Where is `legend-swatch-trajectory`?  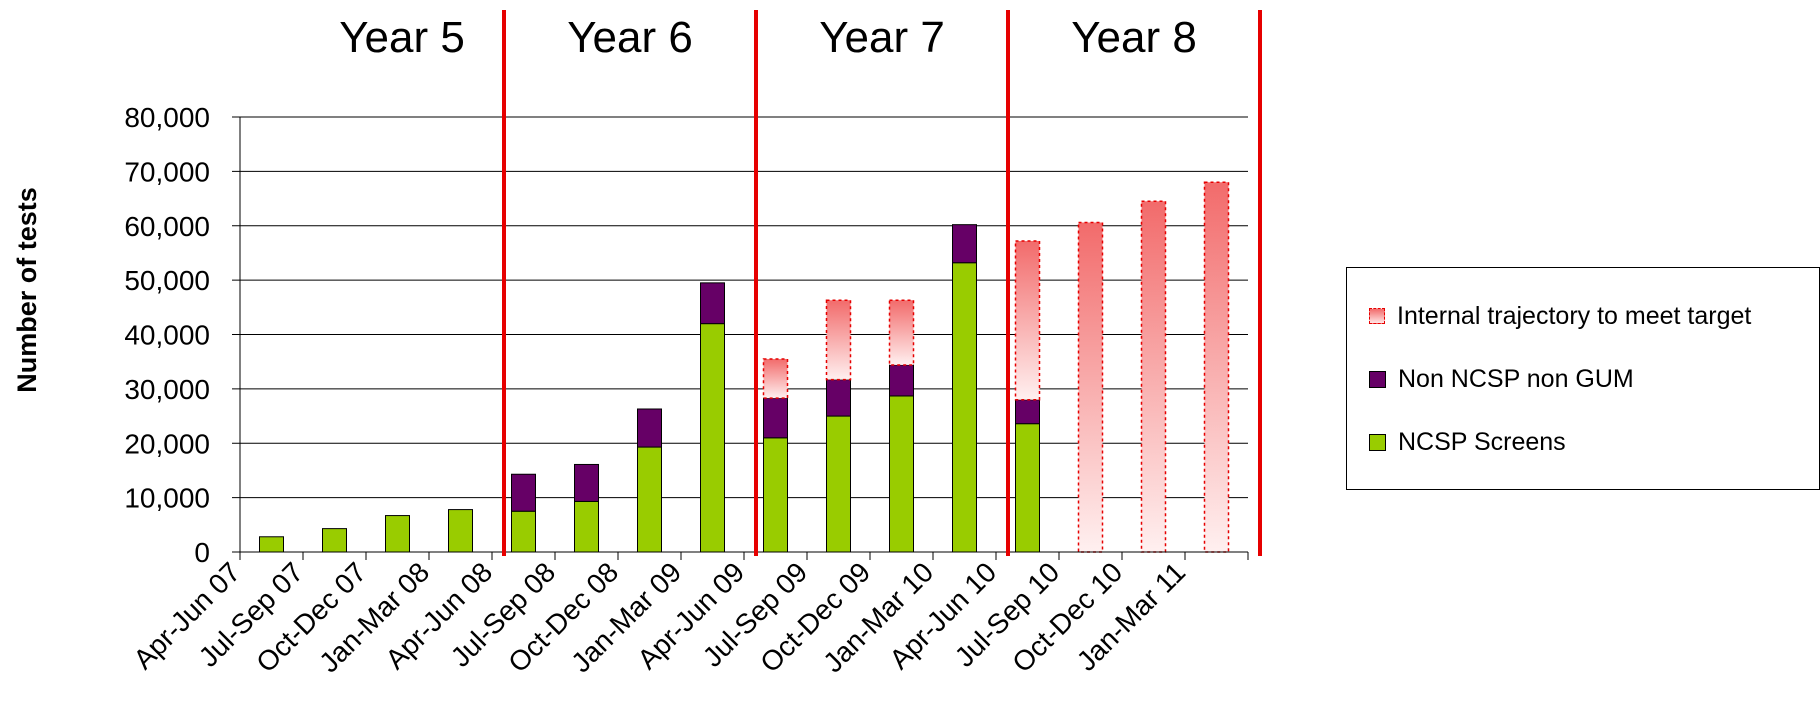 legend-swatch-trajectory is located at coordinates (1377, 316).